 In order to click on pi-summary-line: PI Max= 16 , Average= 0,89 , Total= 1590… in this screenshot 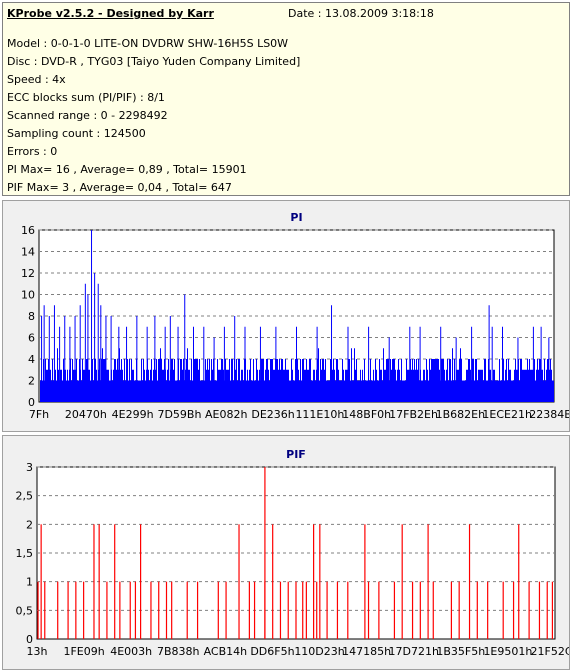, I will do `click(127, 169)`.